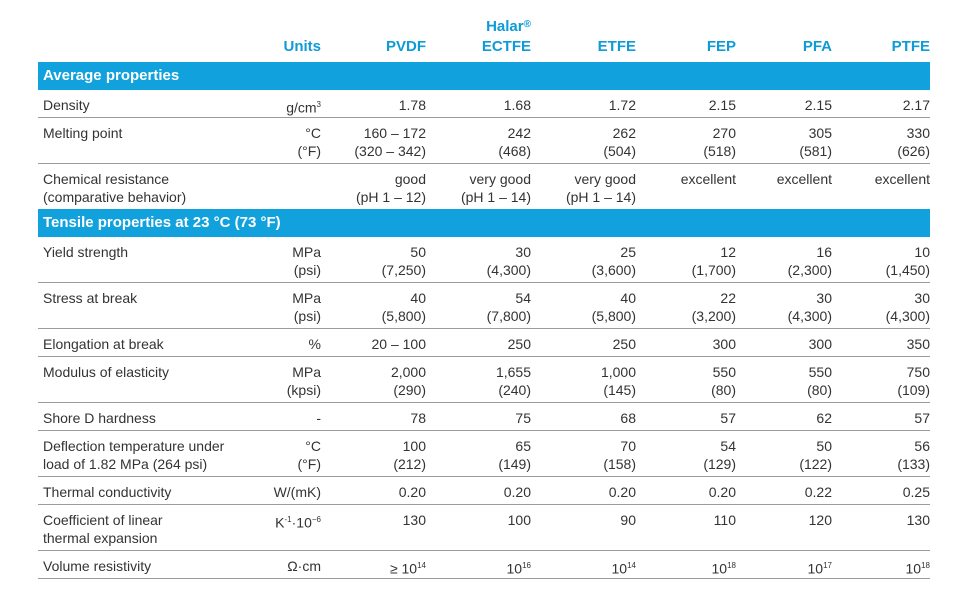  Describe the element at coordinates (298, 522) in the screenshot. I see `row-unit: K-1·10−6` at that location.